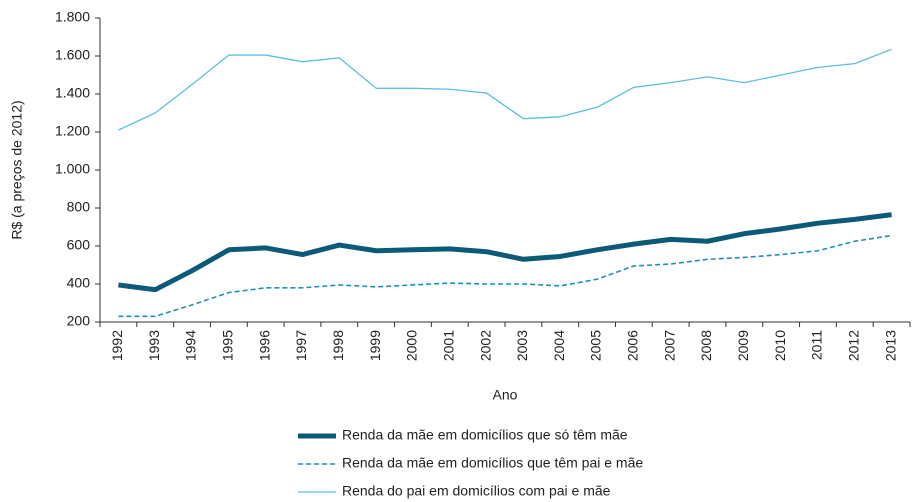 The width and height of the screenshot is (913, 502). What do you see at coordinates (301, 345) in the screenshot?
I see `x-tick-label: 1997` at bounding box center [301, 345].